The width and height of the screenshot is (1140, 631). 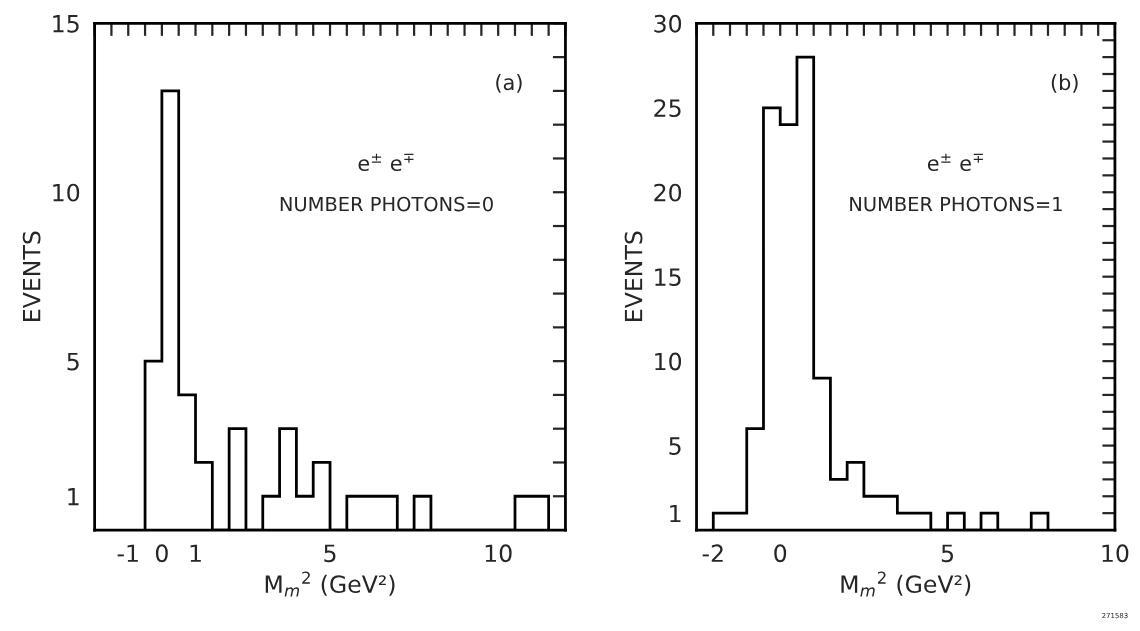 I want to click on y-tick-label: 30, so click(x=668, y=23).